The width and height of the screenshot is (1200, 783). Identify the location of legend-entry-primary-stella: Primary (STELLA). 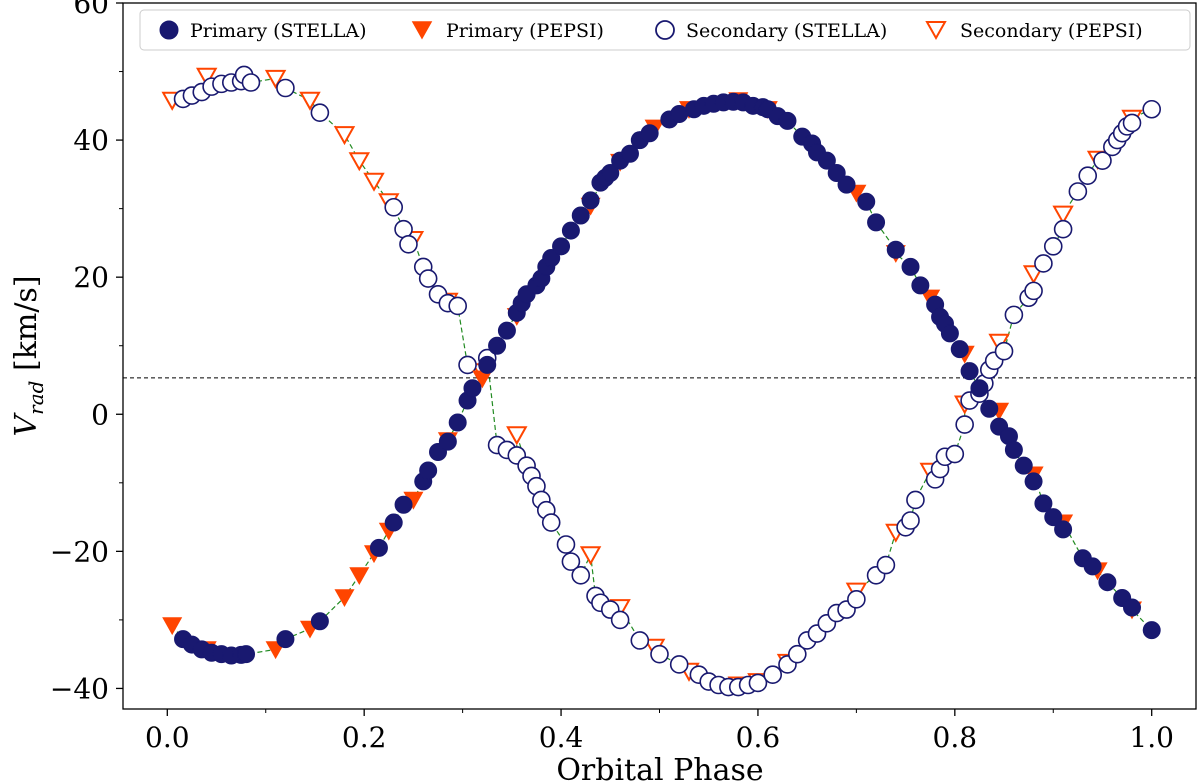
(262, 31).